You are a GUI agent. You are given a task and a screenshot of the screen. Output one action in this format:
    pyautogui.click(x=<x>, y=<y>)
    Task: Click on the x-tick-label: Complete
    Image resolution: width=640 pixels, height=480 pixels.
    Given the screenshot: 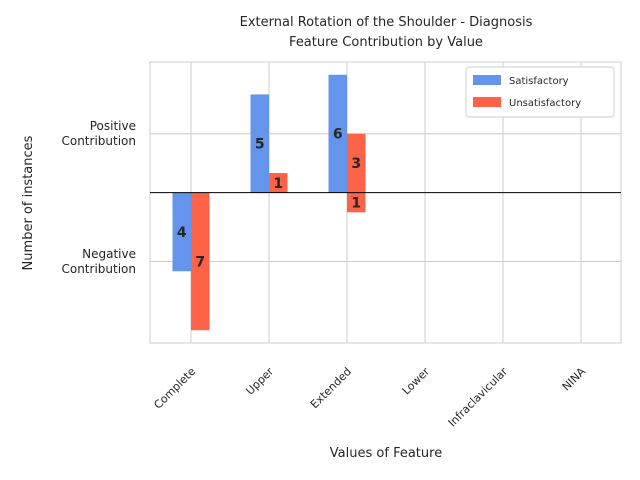 What is the action you would take?
    pyautogui.click(x=174, y=388)
    